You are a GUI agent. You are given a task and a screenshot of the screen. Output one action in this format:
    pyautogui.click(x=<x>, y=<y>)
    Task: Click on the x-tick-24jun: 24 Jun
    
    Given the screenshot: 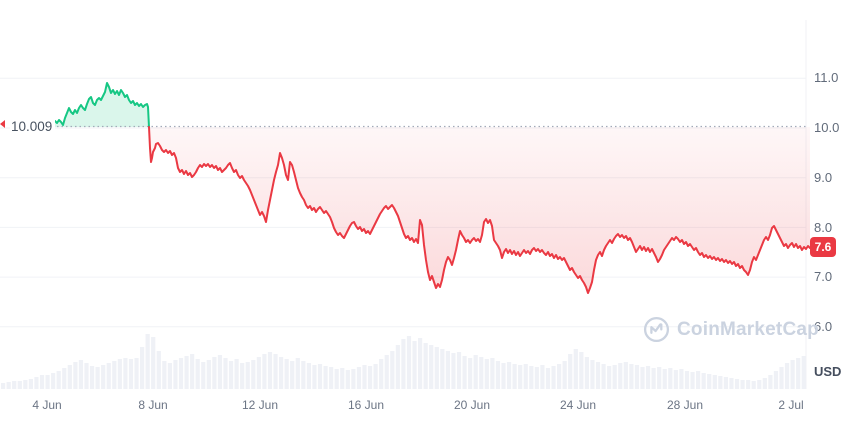 What is the action you would take?
    pyautogui.click(x=578, y=405)
    